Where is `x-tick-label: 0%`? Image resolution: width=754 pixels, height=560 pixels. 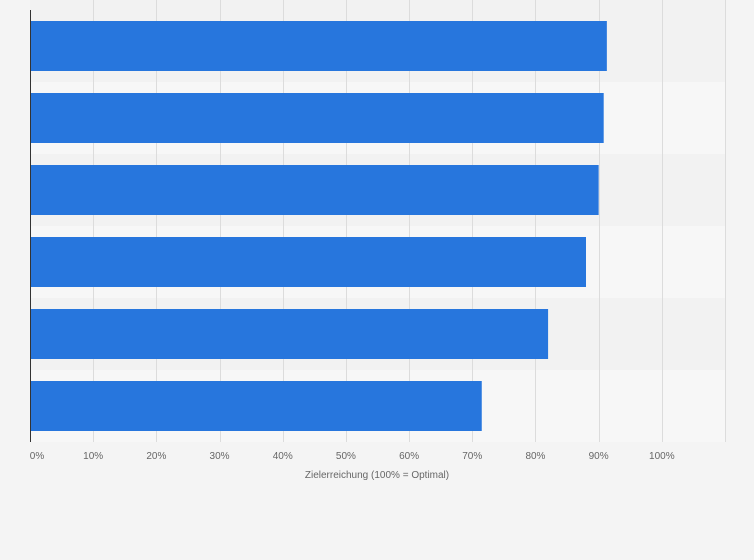 x-tick-label: 0% is located at coordinates (37, 456).